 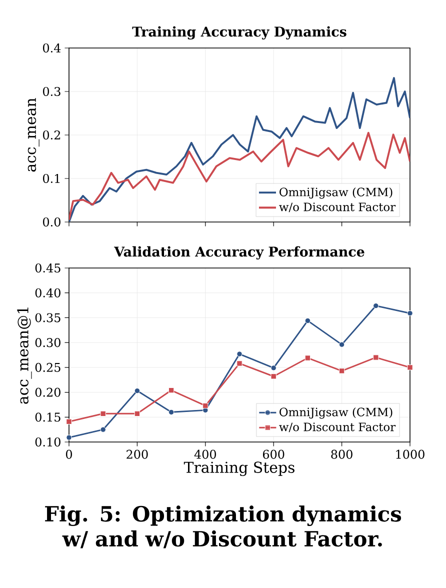 What do you see at coordinates (47, 317) in the screenshot?
I see `y-tick-label: 0.35` at bounding box center [47, 317].